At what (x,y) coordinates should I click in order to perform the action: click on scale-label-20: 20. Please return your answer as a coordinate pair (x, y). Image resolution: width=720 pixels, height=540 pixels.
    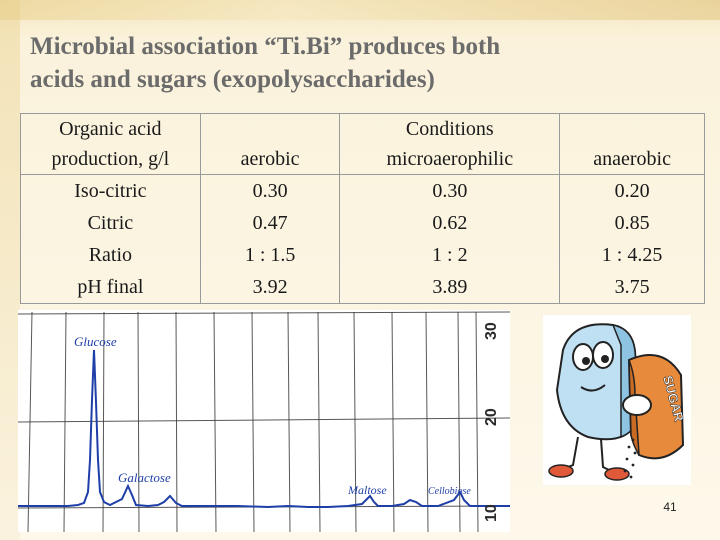
    Looking at the image, I should click on (491, 417).